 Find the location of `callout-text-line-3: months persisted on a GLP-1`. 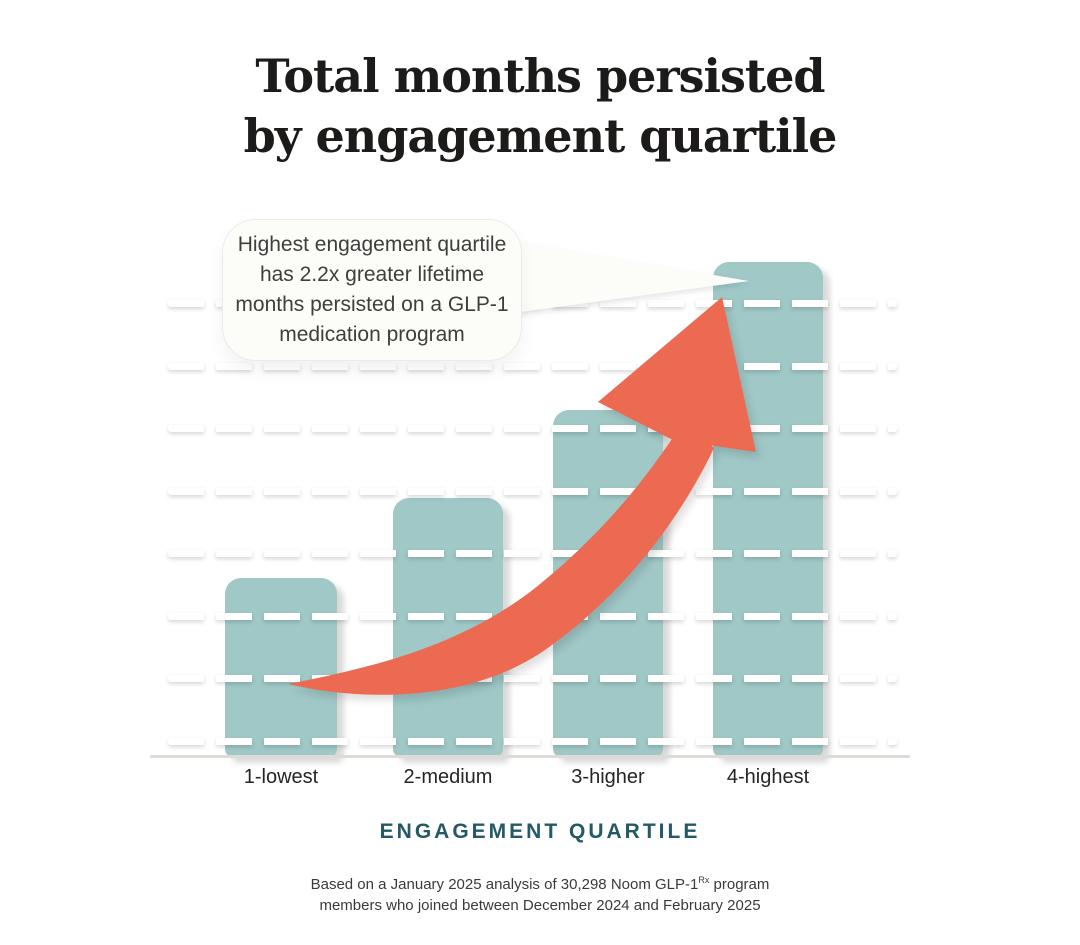

callout-text-line-3: months persisted on a GLP-1 is located at coordinates (372, 304).